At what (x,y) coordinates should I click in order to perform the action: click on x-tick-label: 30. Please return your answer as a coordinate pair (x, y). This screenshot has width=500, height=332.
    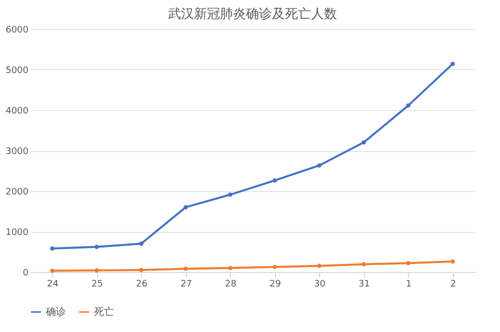
    Looking at the image, I should click on (320, 285).